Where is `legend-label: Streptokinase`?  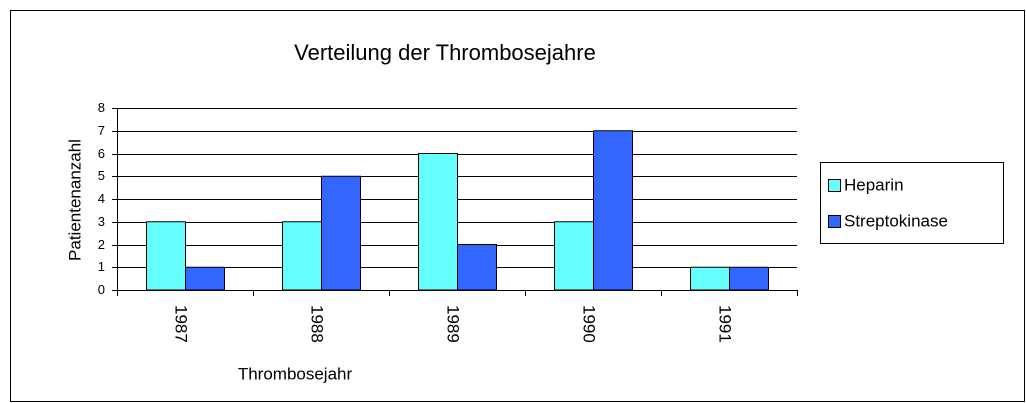 legend-label: Streptokinase is located at coordinates (896, 220).